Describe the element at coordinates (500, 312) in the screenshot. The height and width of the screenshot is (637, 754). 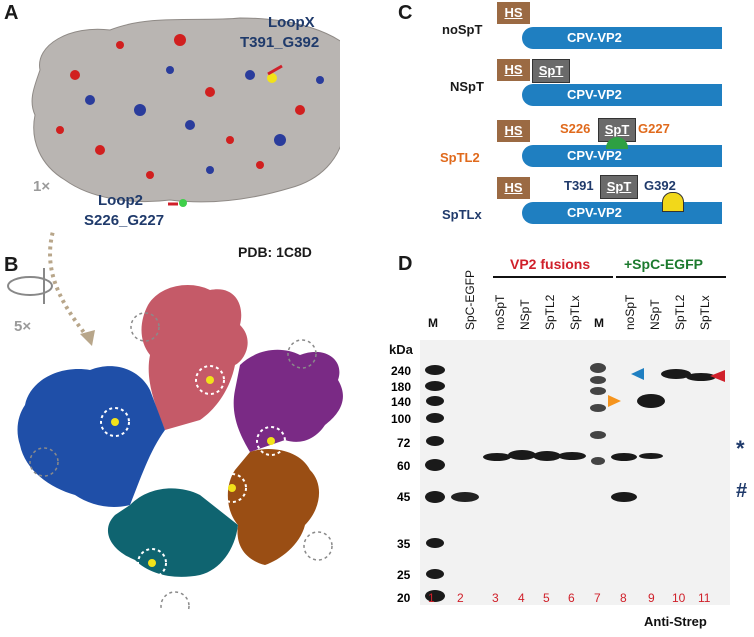
I see `lane-header-3: noSpT` at that location.